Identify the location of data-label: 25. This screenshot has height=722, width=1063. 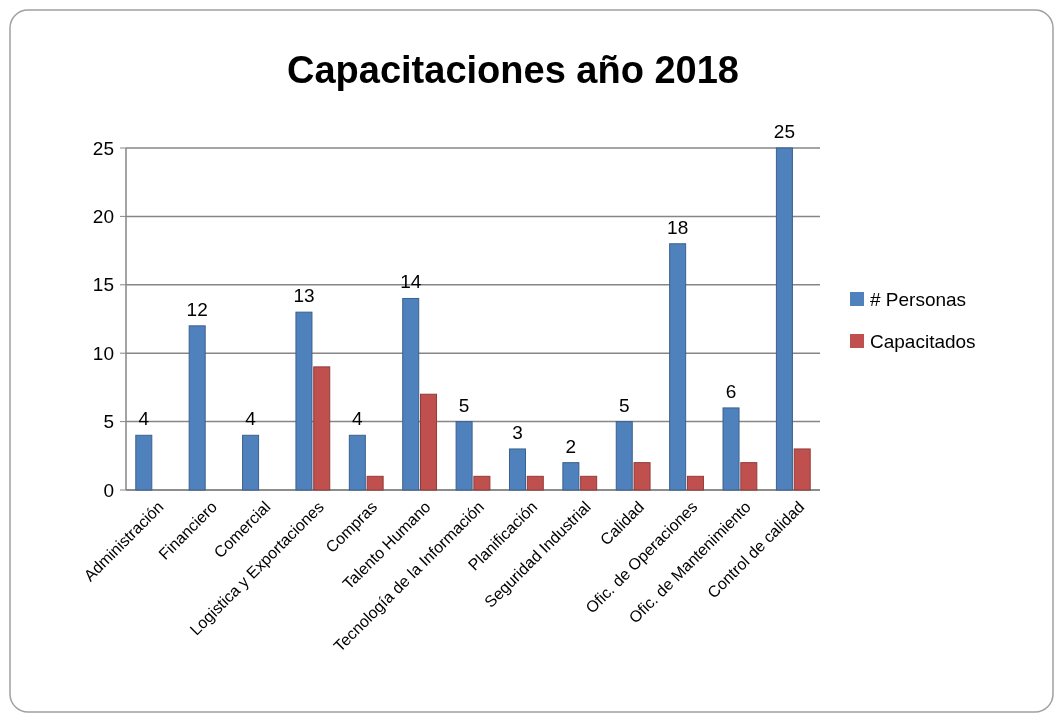
(784, 131).